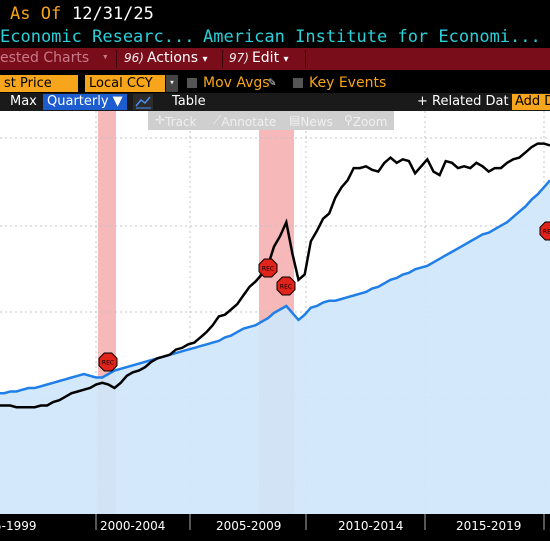  Describe the element at coordinates (348, 83) in the screenshot. I see `key-events-label: Key Events` at that location.